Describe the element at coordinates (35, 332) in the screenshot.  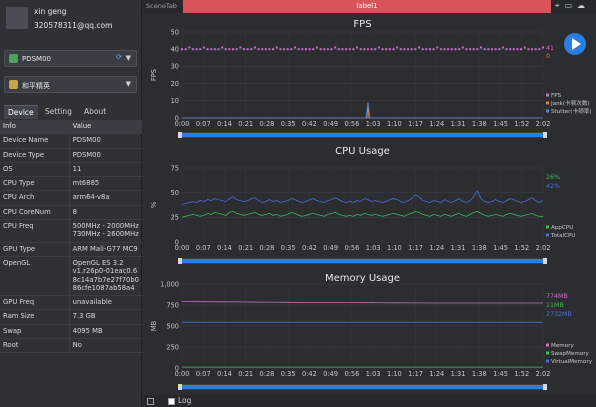
I see `row-key: Swap` at that location.